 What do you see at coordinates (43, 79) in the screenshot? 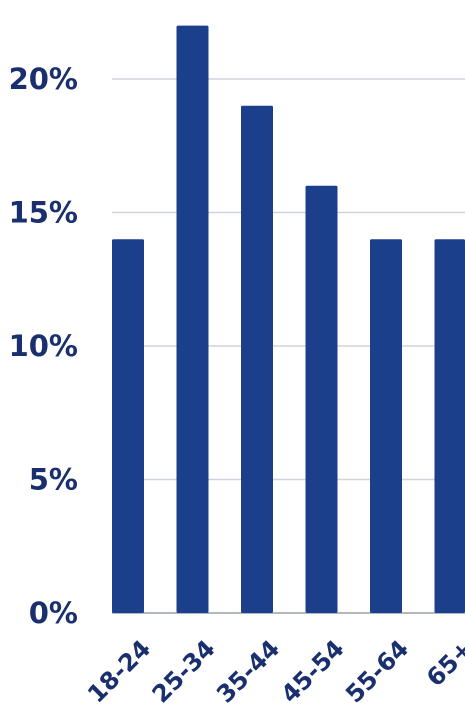
I see `y-tick-label: 20%` at bounding box center [43, 79].